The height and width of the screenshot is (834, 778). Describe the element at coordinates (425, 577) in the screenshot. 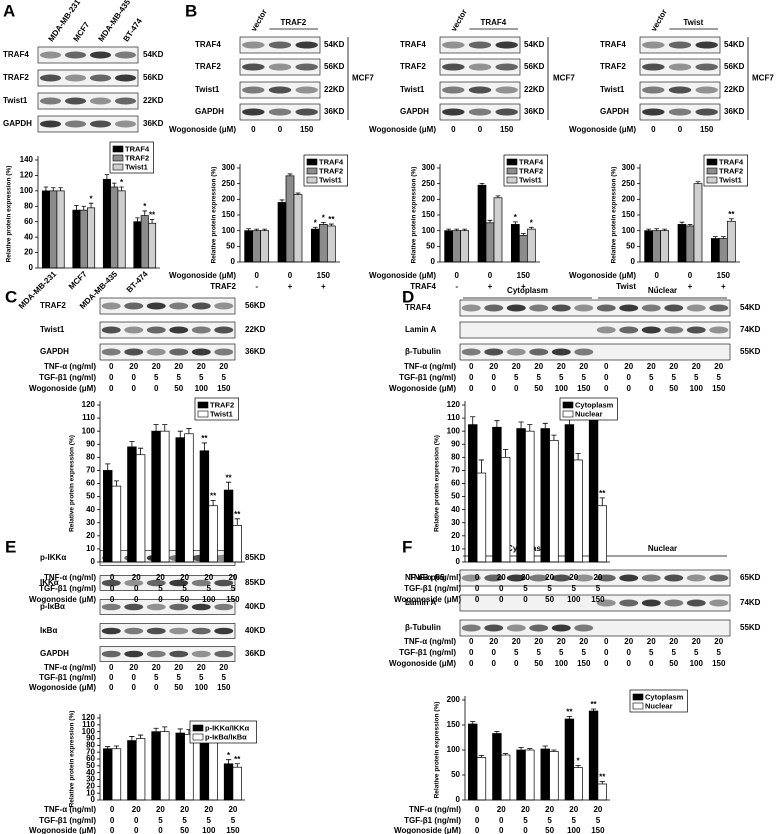

I see `blot-row-label: NF-κB p65` at that location.